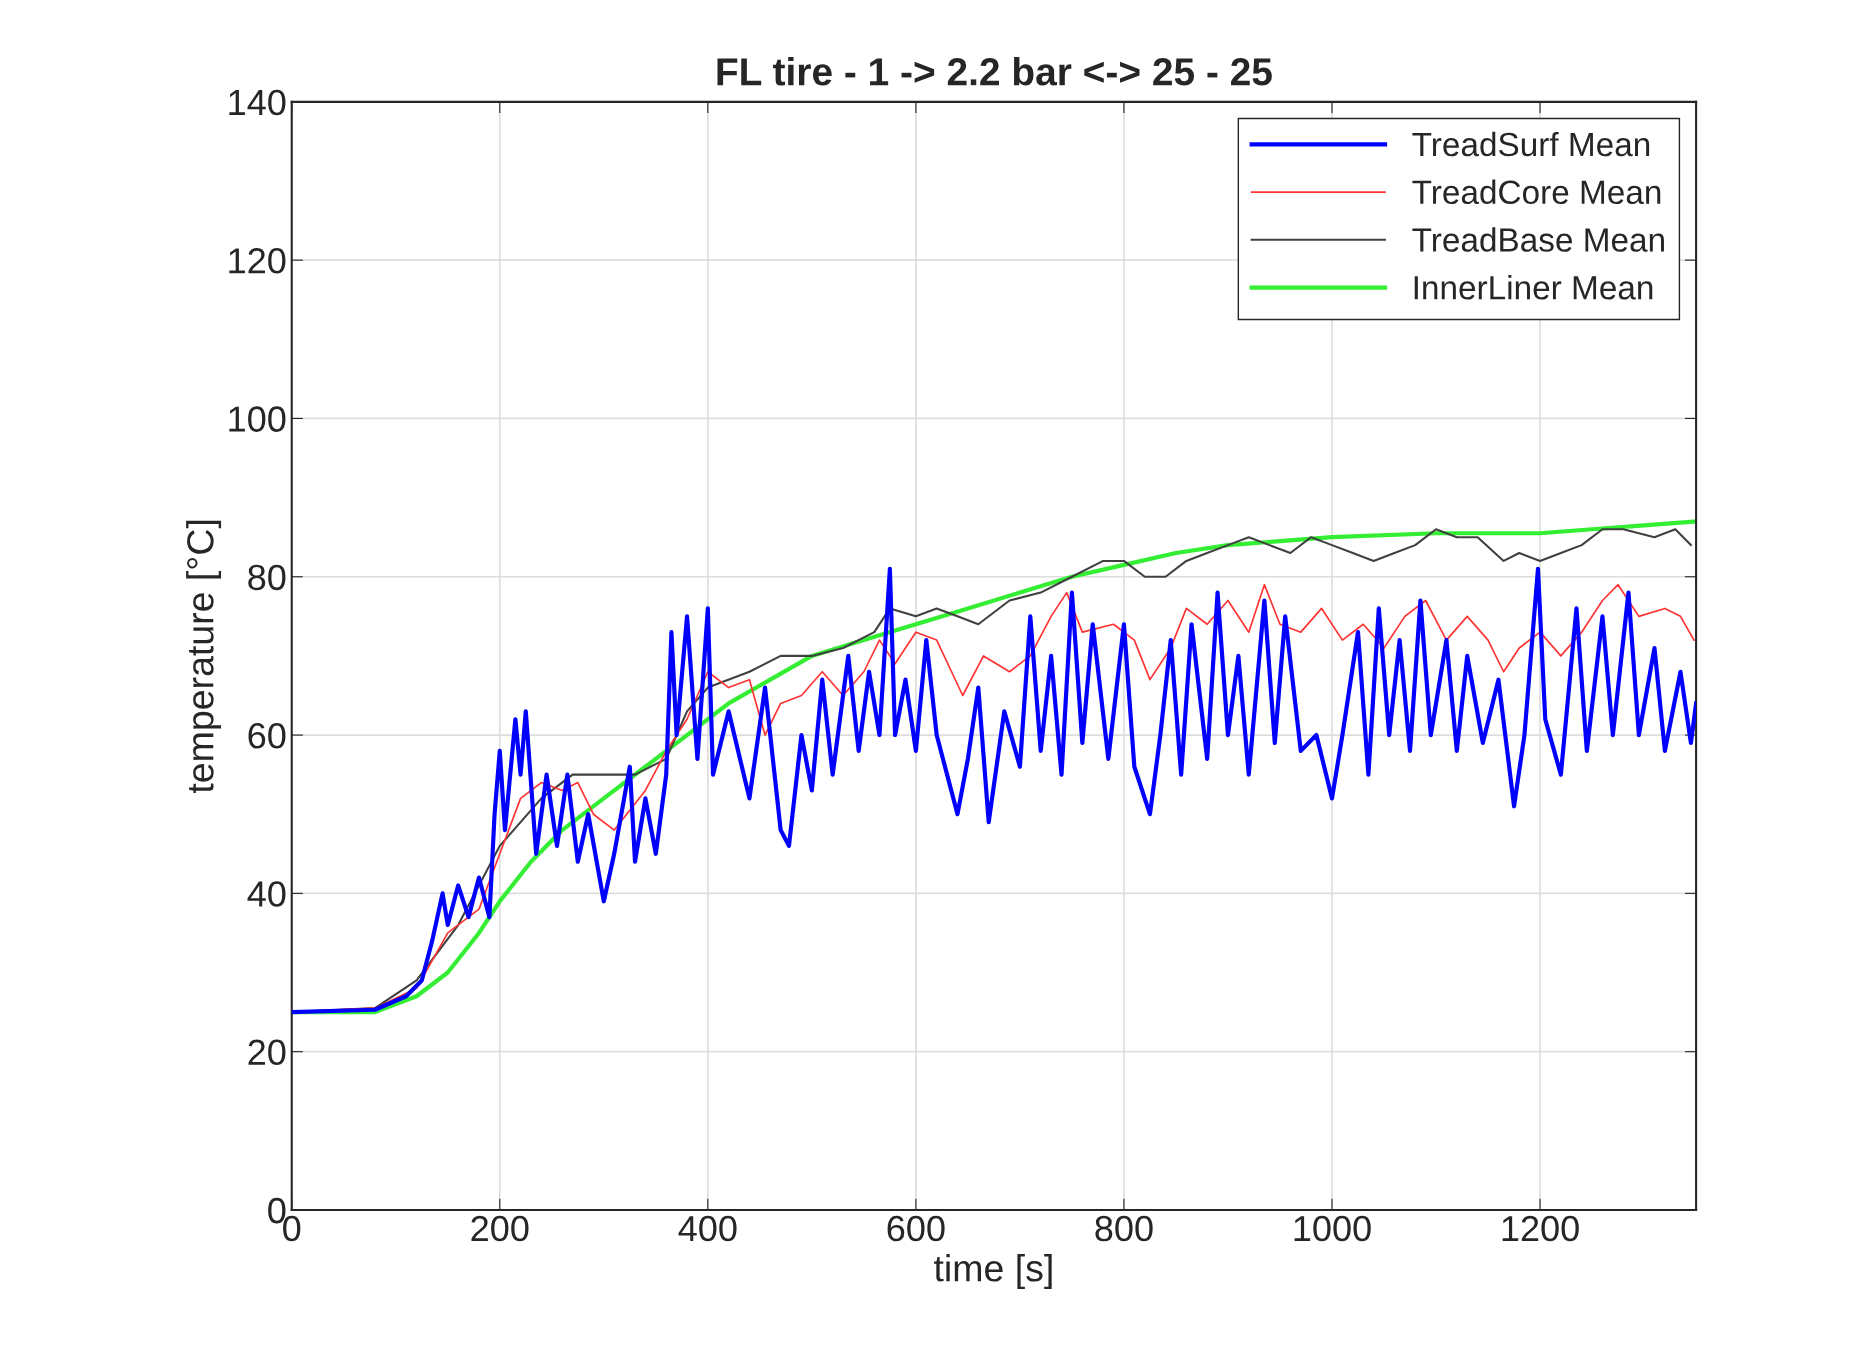  What do you see at coordinates (204, 657) in the screenshot?
I see `y-axis-title: temperature [°C]` at bounding box center [204, 657].